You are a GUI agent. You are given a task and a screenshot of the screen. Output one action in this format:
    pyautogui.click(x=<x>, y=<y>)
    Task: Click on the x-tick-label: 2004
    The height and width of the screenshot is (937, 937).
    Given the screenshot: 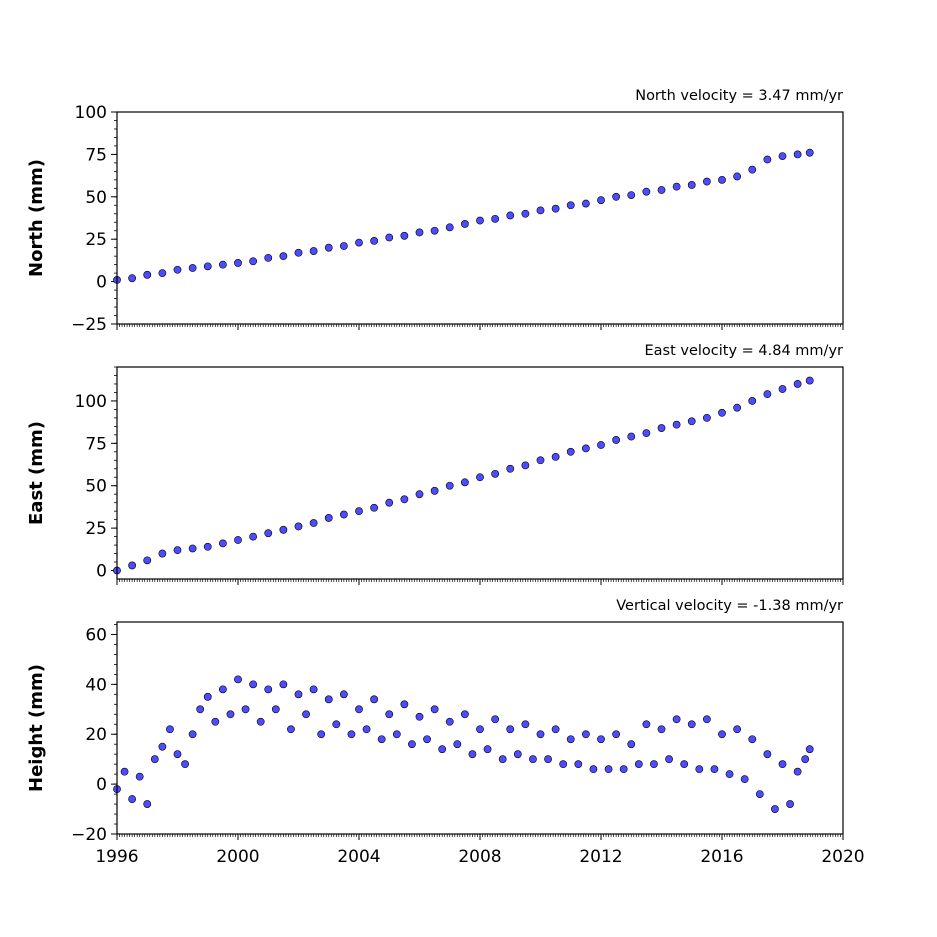 What is the action you would take?
    pyautogui.click(x=358, y=857)
    